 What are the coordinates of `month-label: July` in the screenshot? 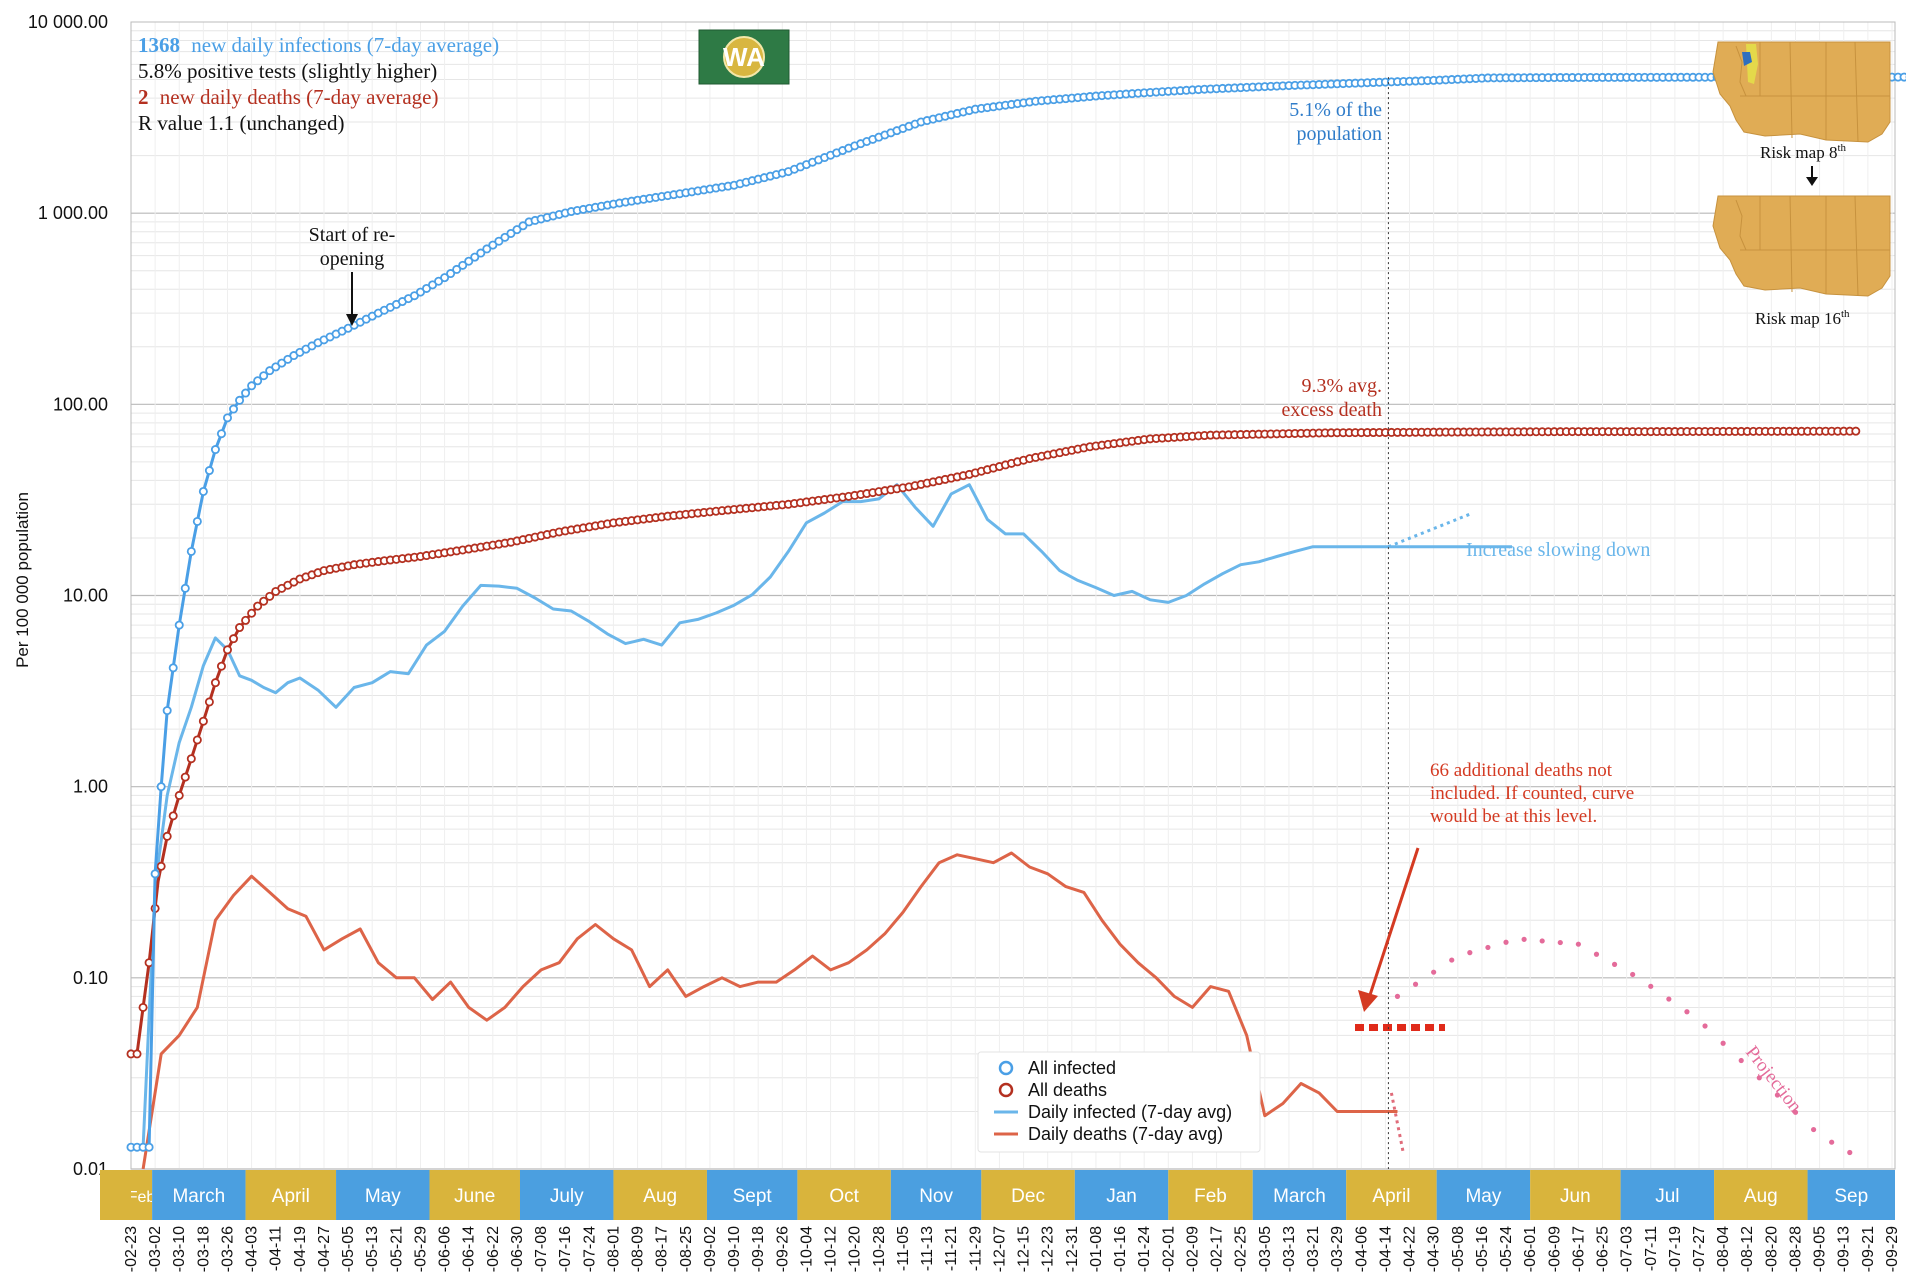 It's located at (567, 1196).